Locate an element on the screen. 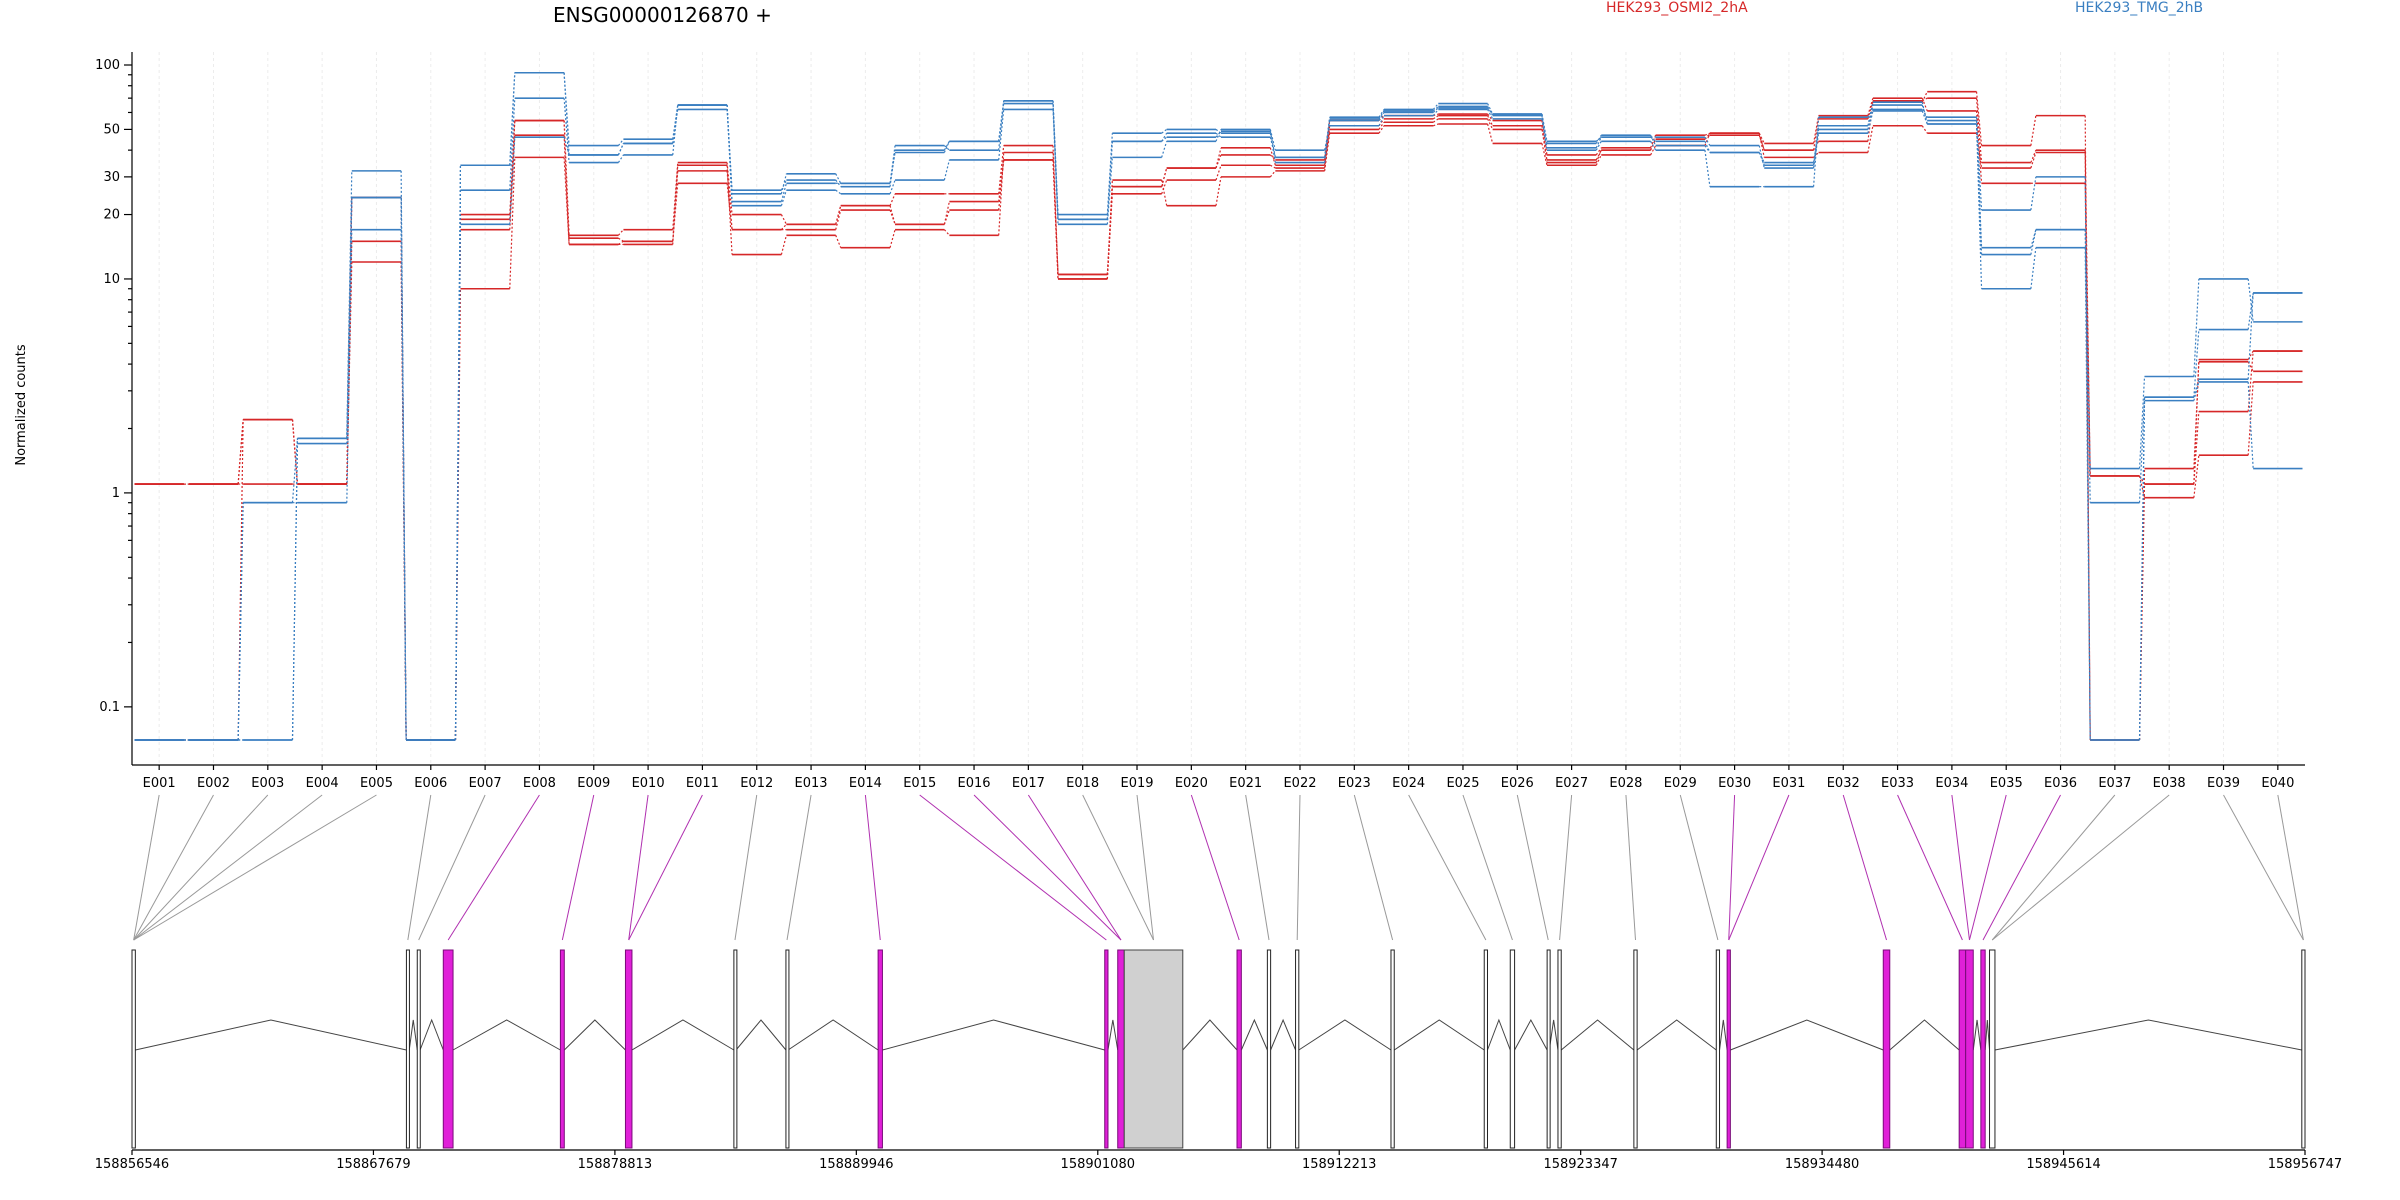 The height and width of the screenshot is (1200, 2400). genome-tick-label: 158956747 is located at coordinates (2305, 1164).